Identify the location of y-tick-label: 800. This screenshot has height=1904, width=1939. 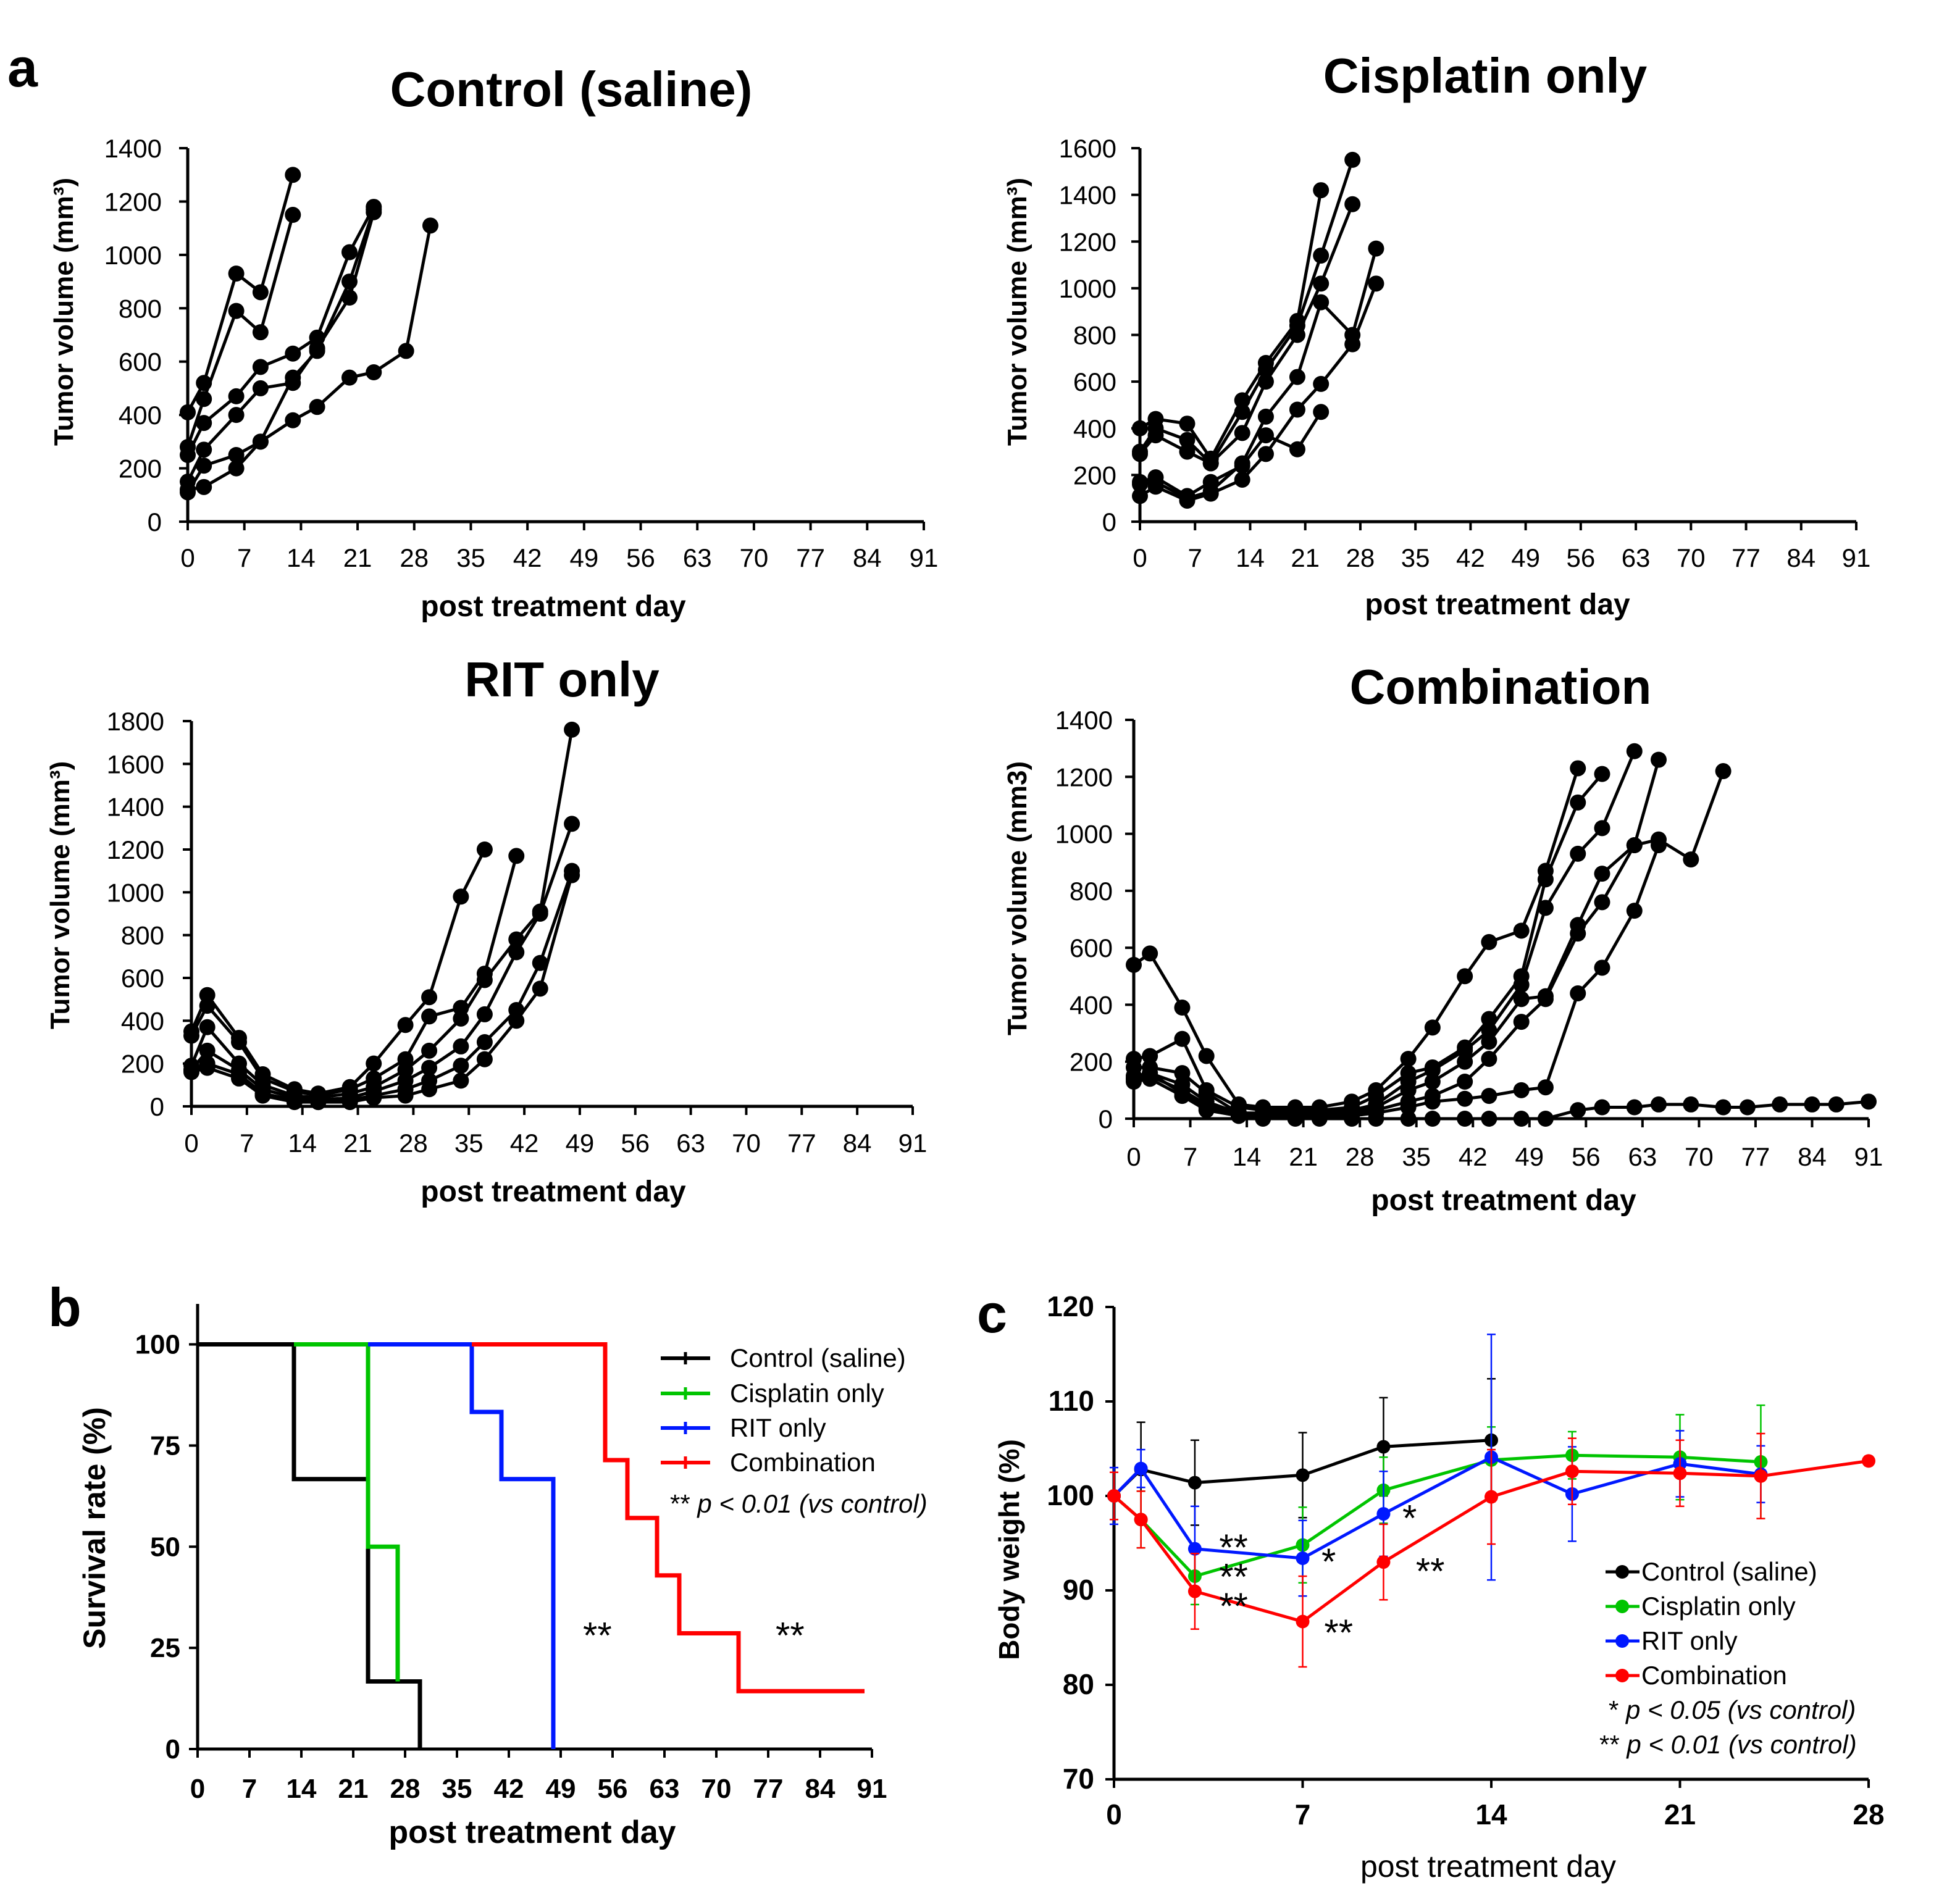
(1092, 892).